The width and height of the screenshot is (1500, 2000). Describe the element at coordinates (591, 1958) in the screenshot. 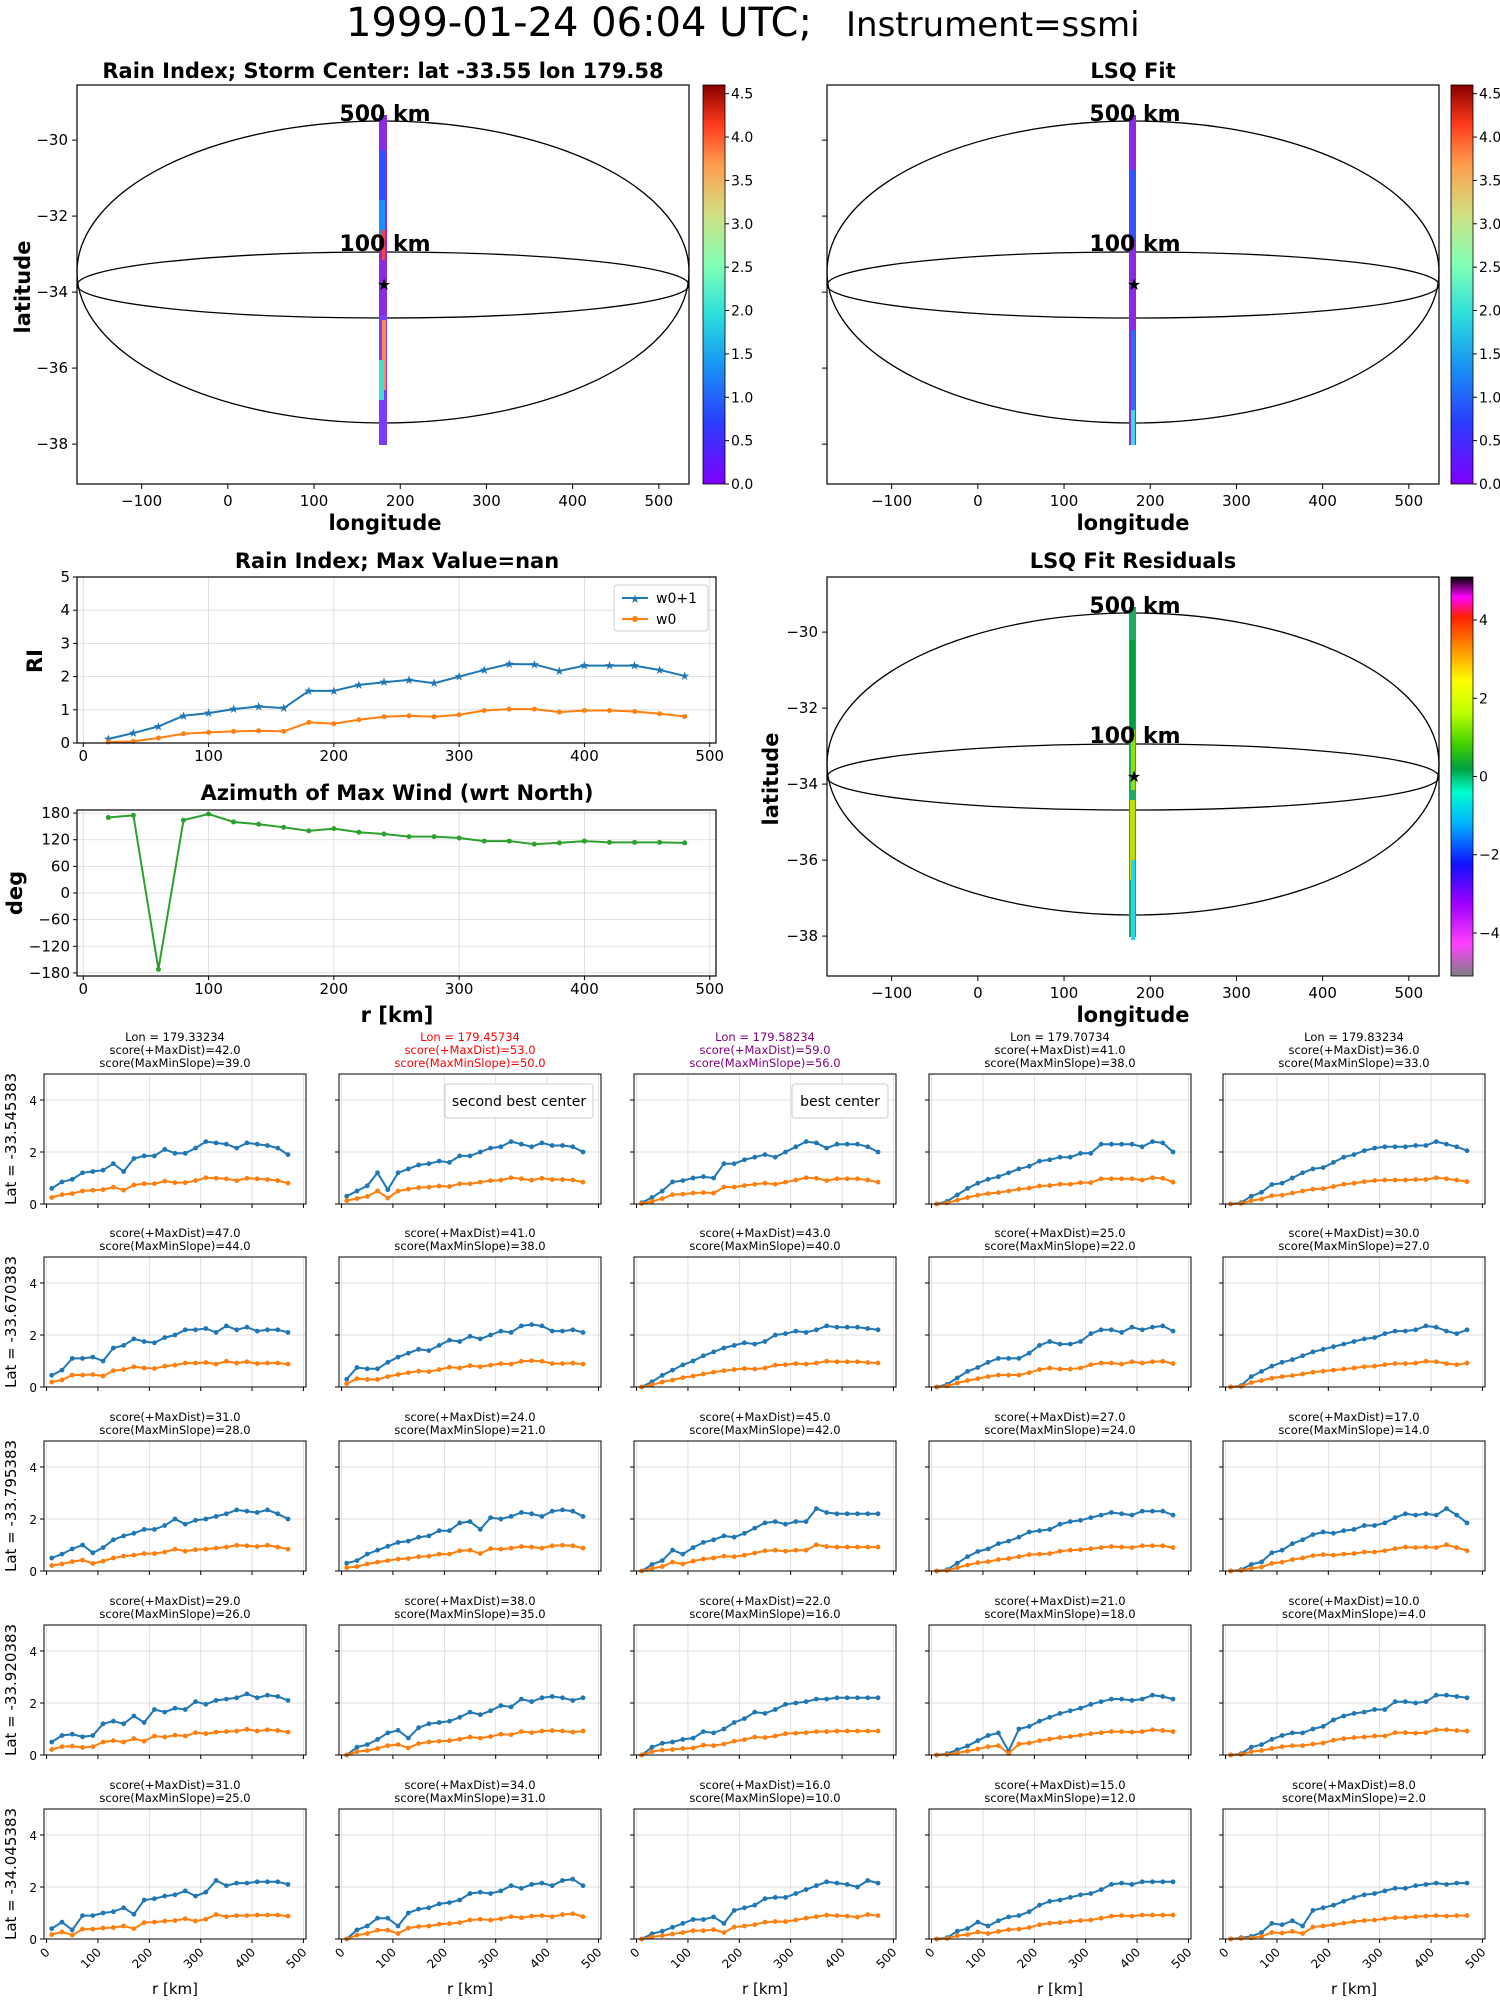

I see `grid-cell-xtick-label: 500` at that location.